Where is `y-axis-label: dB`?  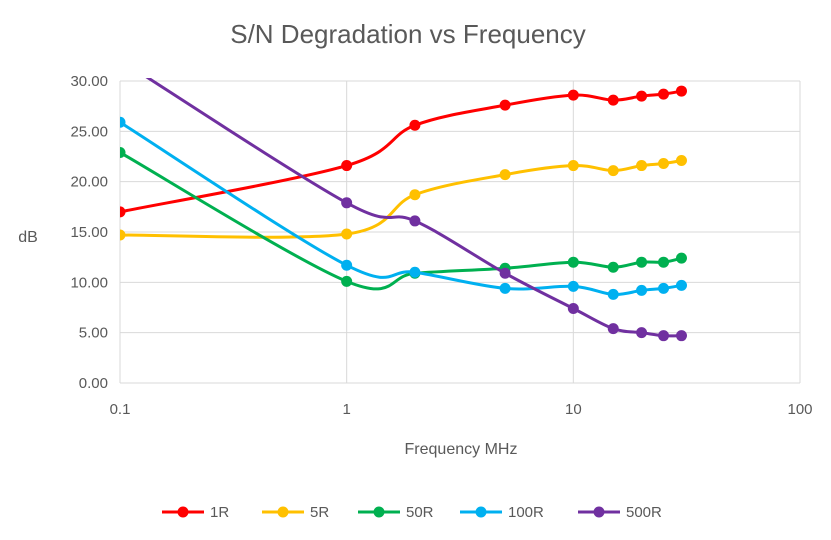
y-axis-label: dB is located at coordinates (28, 237).